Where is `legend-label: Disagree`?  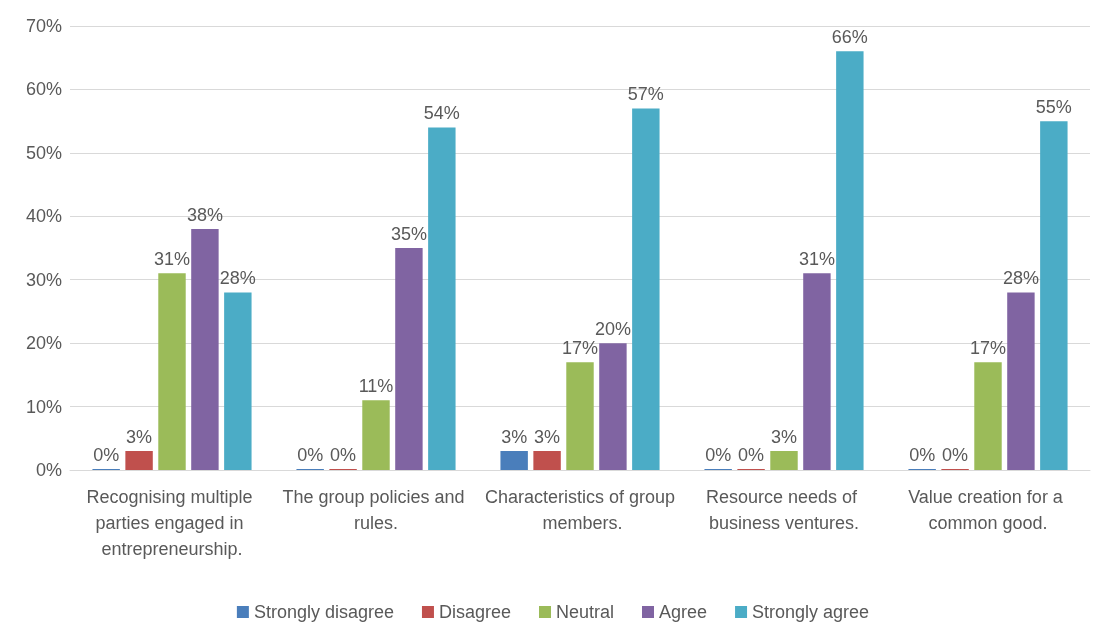 legend-label: Disagree is located at coordinates (475, 612).